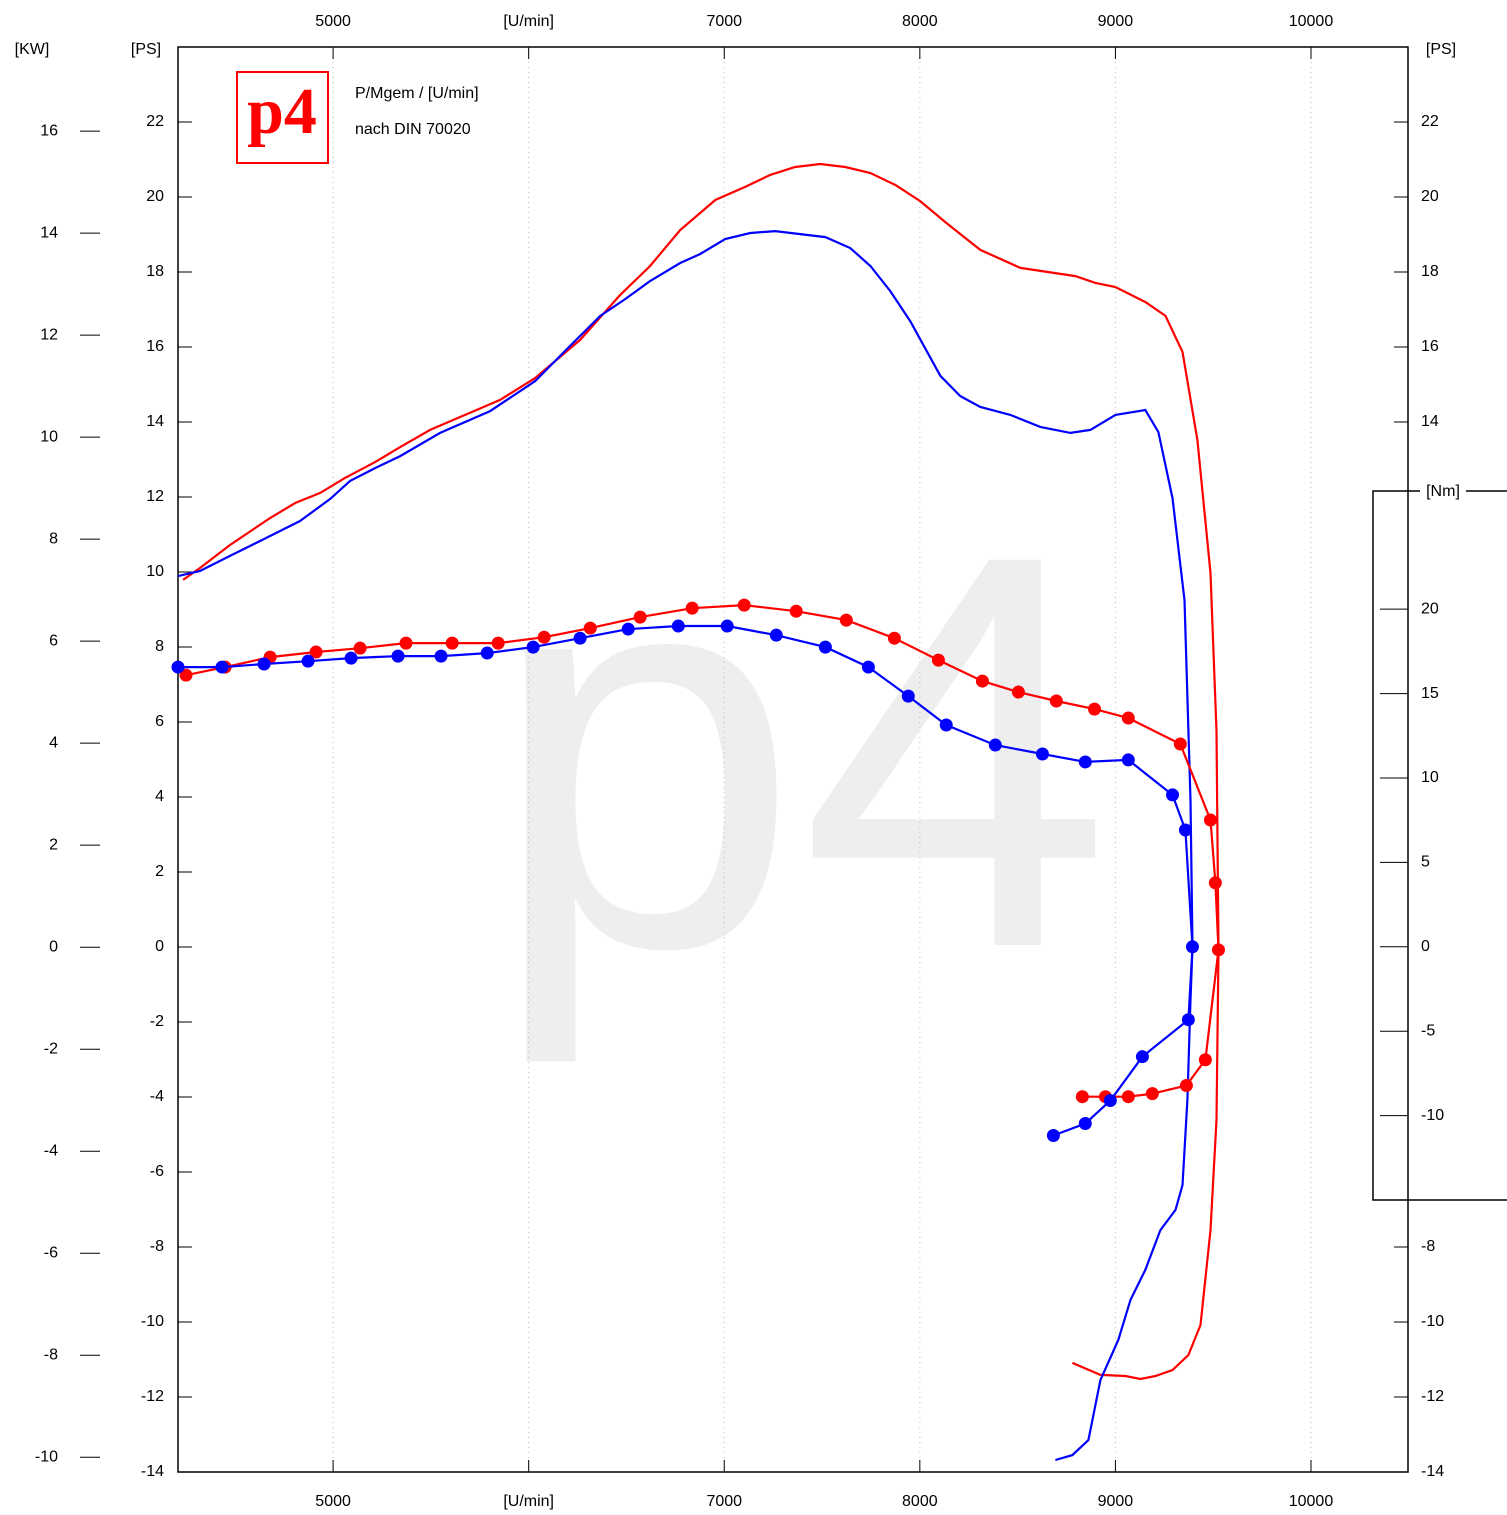 The height and width of the screenshot is (1515, 1507). Describe the element at coordinates (1430, 346) in the screenshot. I see `y-right-tick-label: 16` at that location.